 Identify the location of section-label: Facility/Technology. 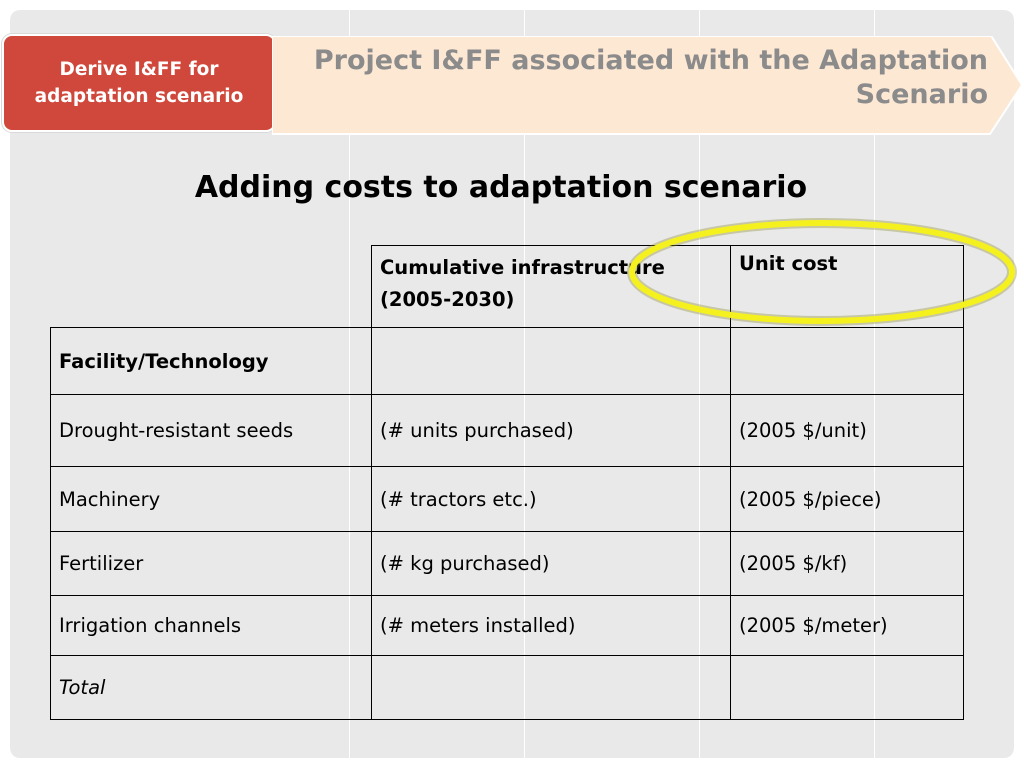
(211, 361).